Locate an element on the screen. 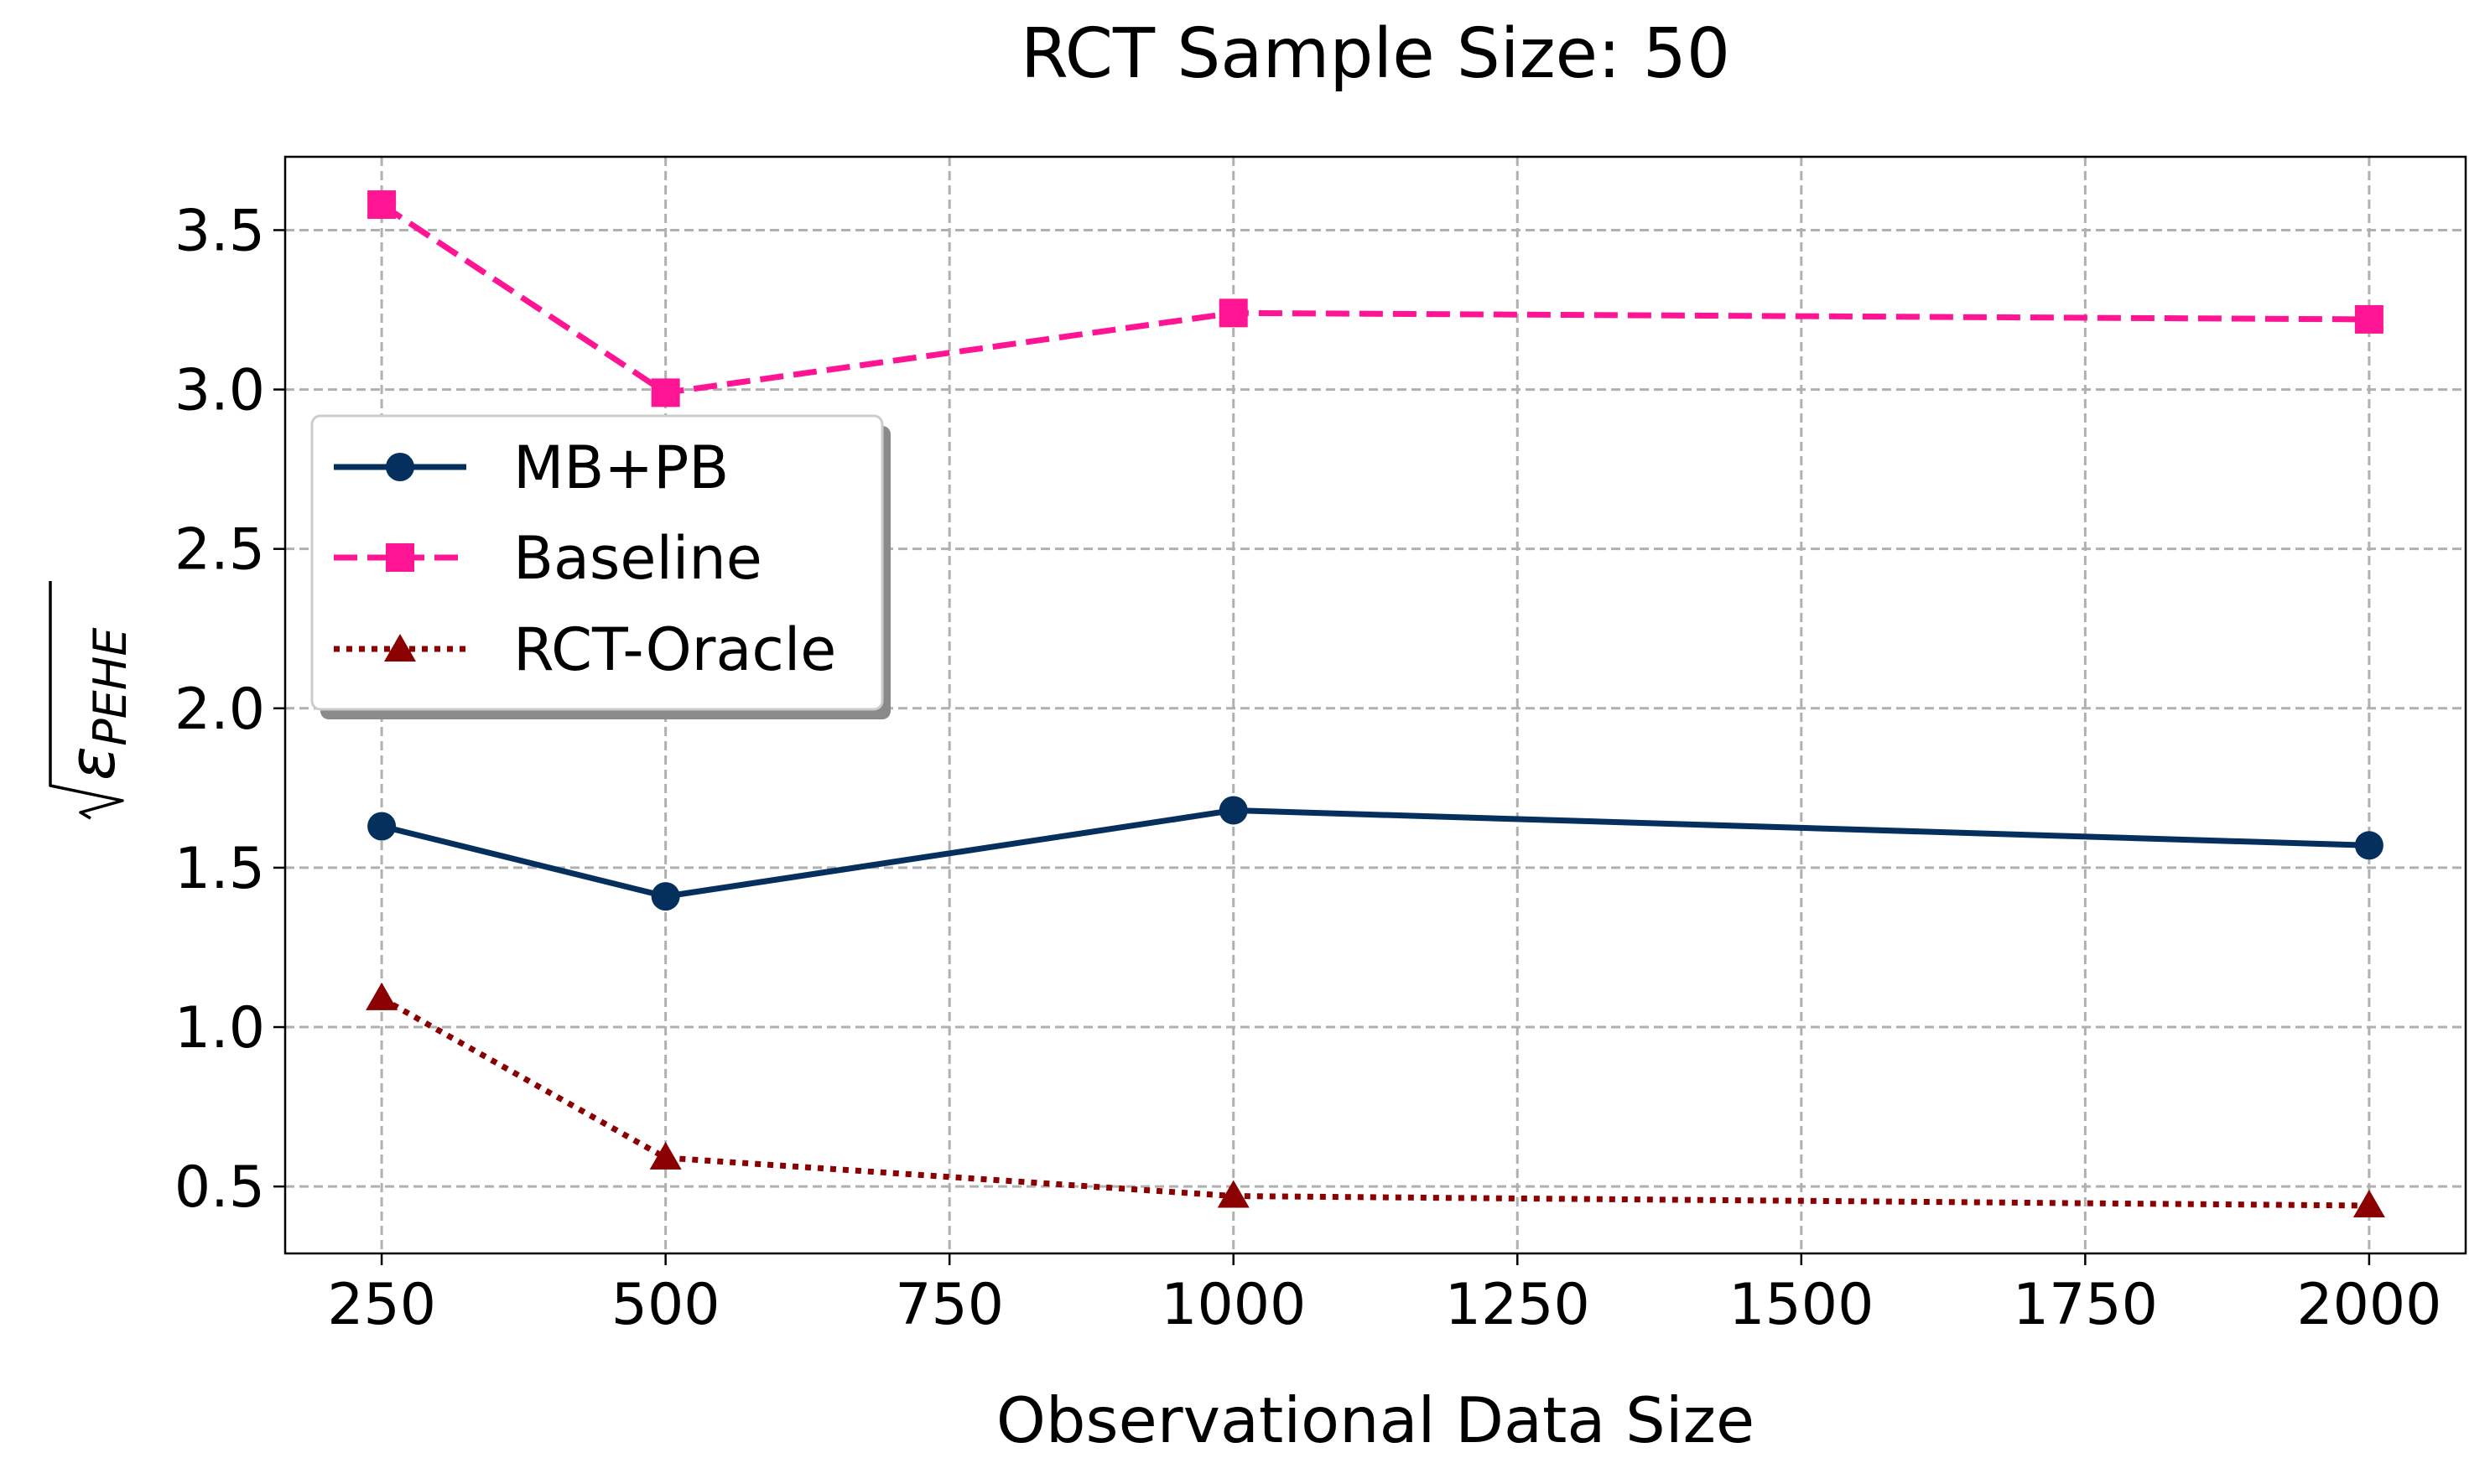  x-tick-label: 1250 is located at coordinates (1517, 1305).